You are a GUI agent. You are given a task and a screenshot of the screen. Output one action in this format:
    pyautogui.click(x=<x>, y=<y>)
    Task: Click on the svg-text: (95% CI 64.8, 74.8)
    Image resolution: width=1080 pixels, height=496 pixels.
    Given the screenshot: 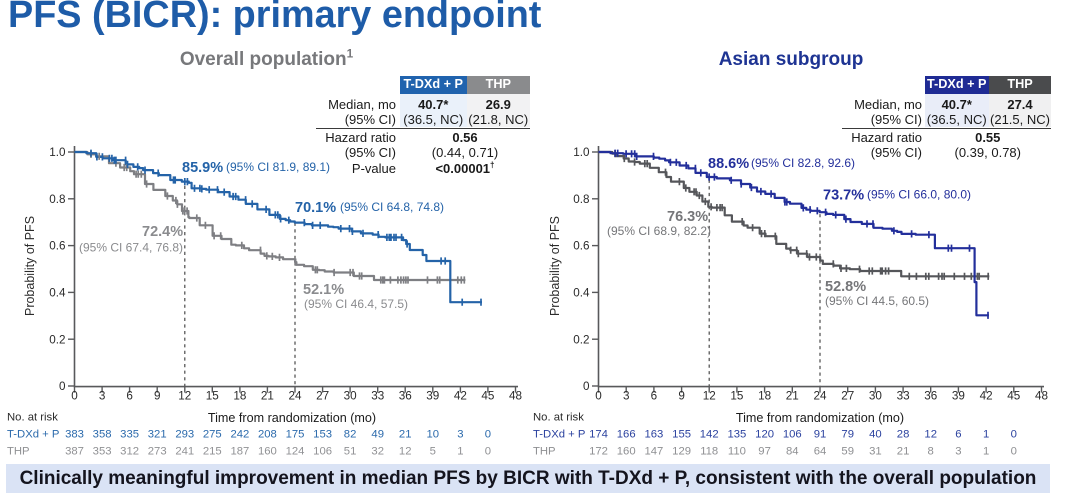 What is the action you would take?
    pyautogui.click(x=392, y=207)
    